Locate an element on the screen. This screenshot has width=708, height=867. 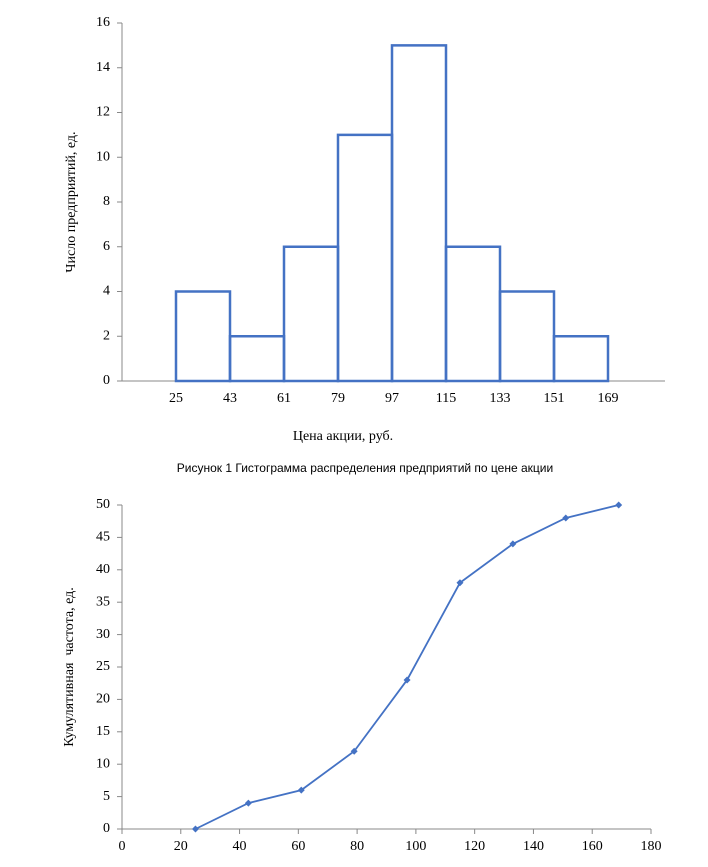
x-tick-label: 0 is located at coordinates (122, 846).